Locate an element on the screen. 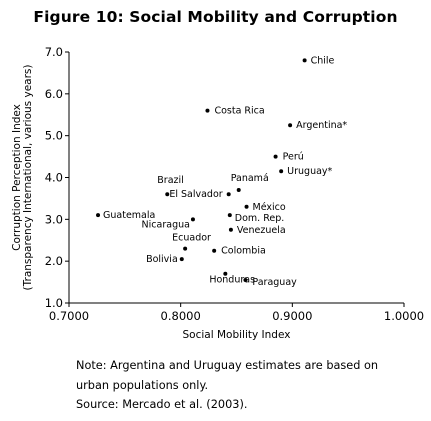 The height and width of the screenshot is (421, 431). y-tick-label: 5.0 is located at coordinates (54, 136).